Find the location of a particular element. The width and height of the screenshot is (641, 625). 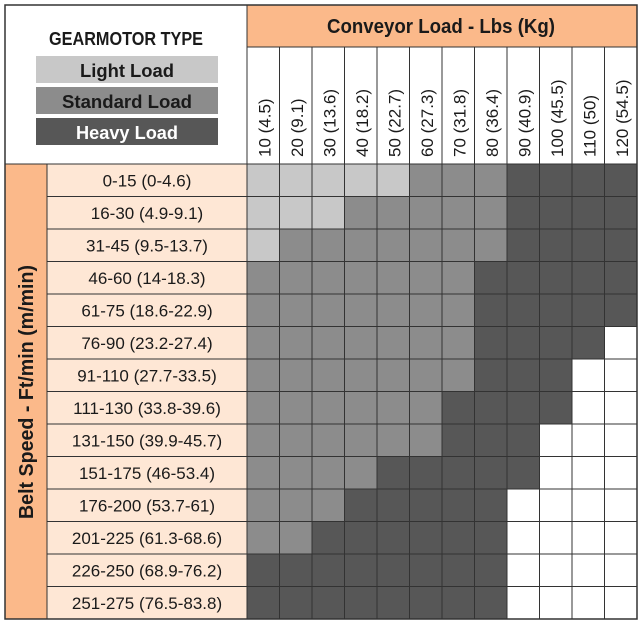

row-label: 16-30 (4.9-9.1) is located at coordinates (147, 213).